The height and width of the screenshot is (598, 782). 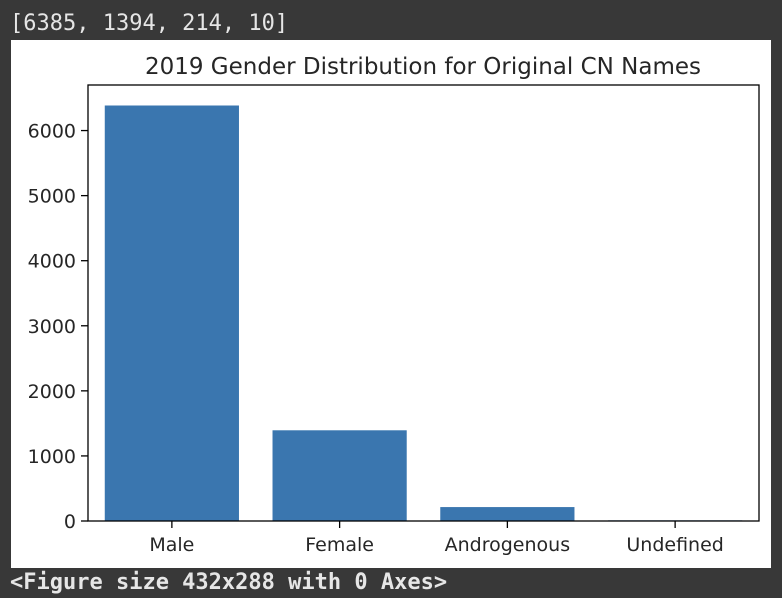 I want to click on x-tick-label: Androgenous, so click(x=507, y=545).